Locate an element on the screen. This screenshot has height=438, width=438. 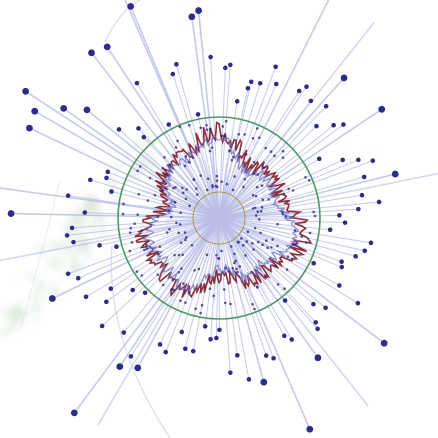
faint-arc is located at coordinates (40, 255).